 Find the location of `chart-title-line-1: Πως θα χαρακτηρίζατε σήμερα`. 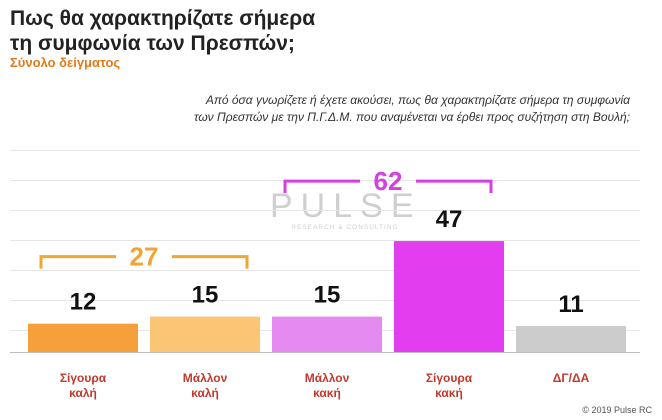

chart-title-line-1: Πως θα χαρακτηρίζατε σήμερα is located at coordinates (163, 18).